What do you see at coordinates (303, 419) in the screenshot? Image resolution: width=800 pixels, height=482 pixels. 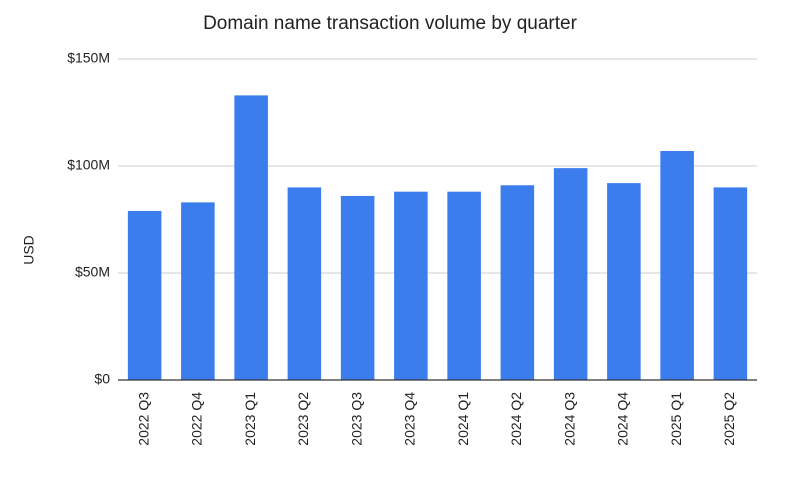 I see `x-tick-label: 2023 Q2` at bounding box center [303, 419].